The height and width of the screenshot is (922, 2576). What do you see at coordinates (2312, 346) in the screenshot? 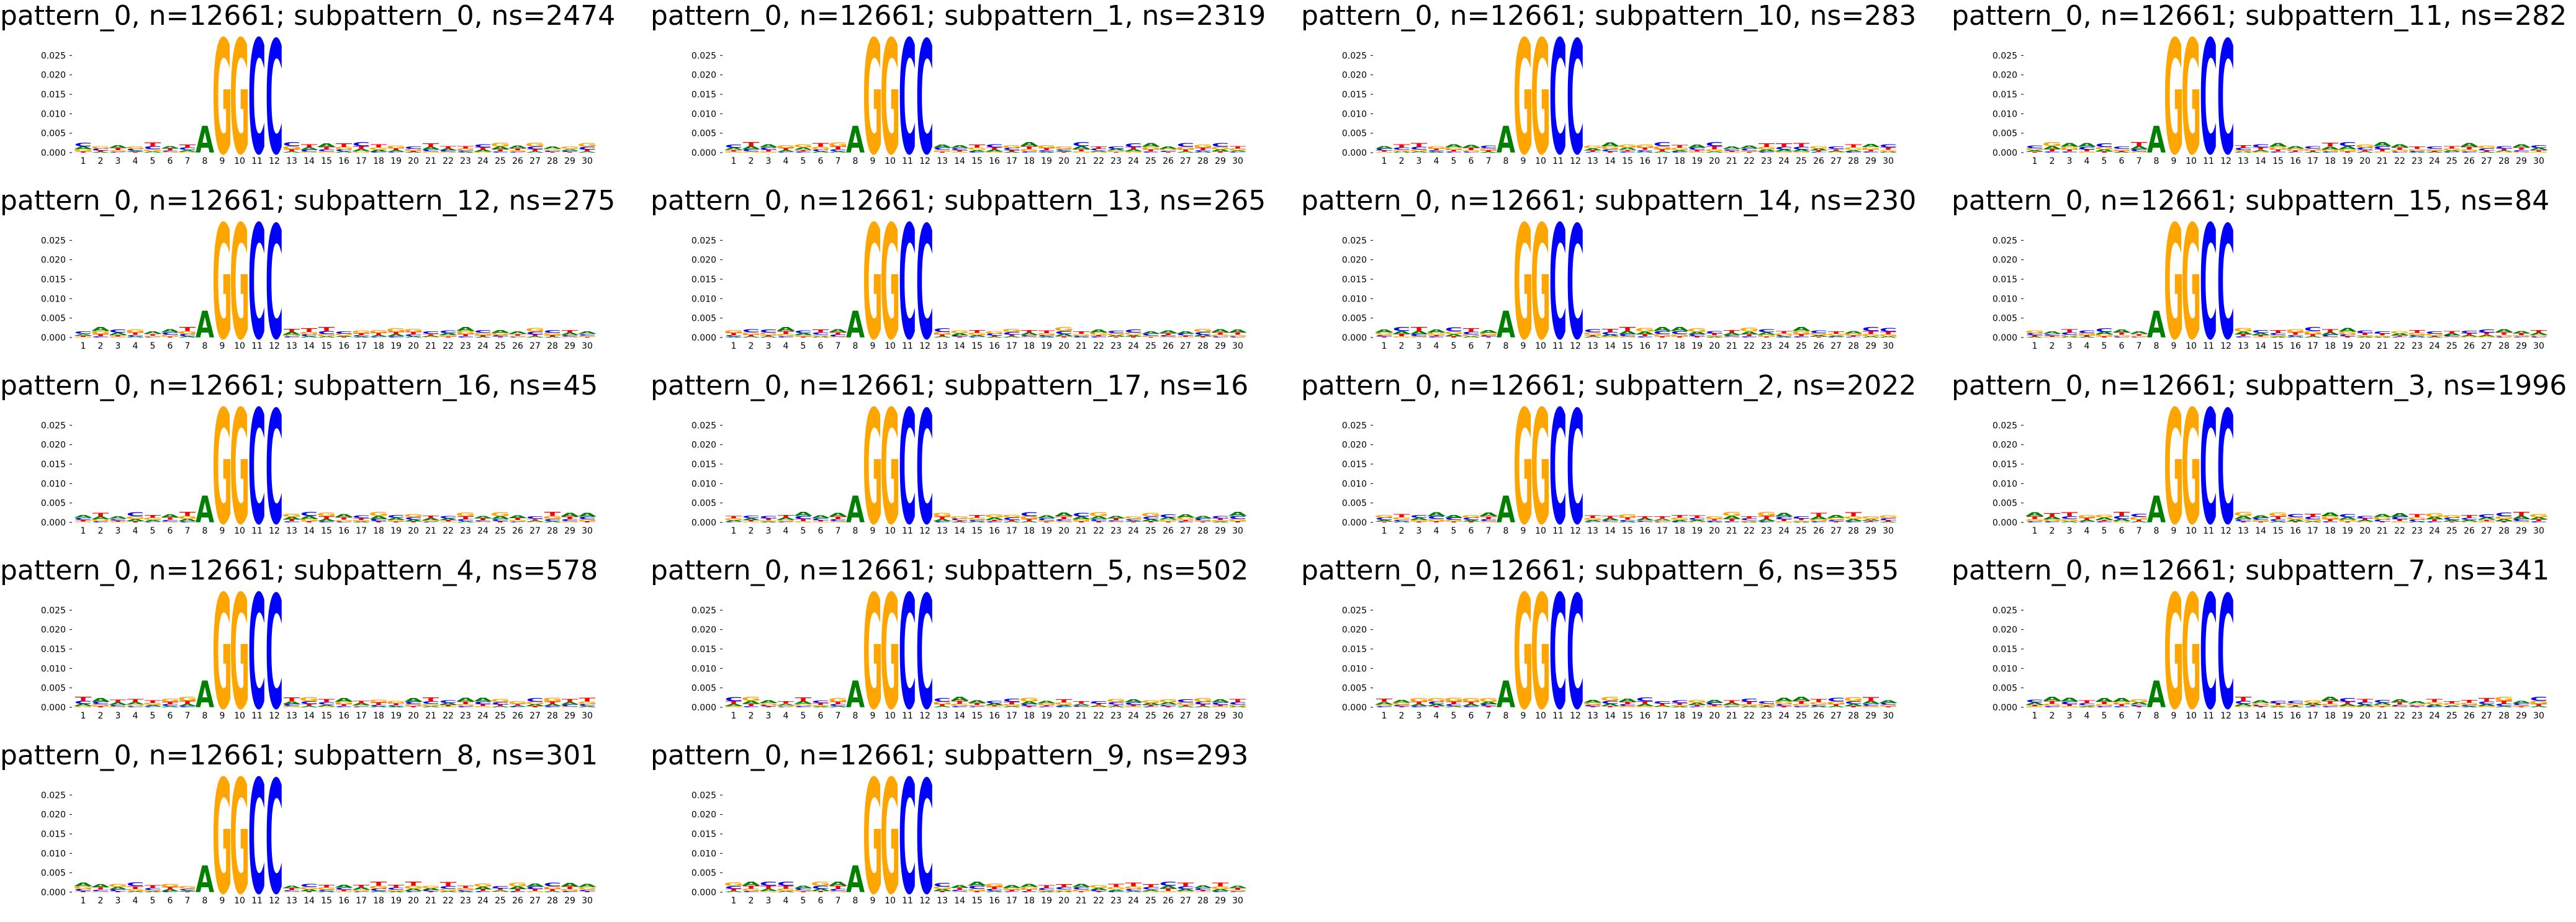
I see `x-tick-label: 17` at bounding box center [2312, 346].